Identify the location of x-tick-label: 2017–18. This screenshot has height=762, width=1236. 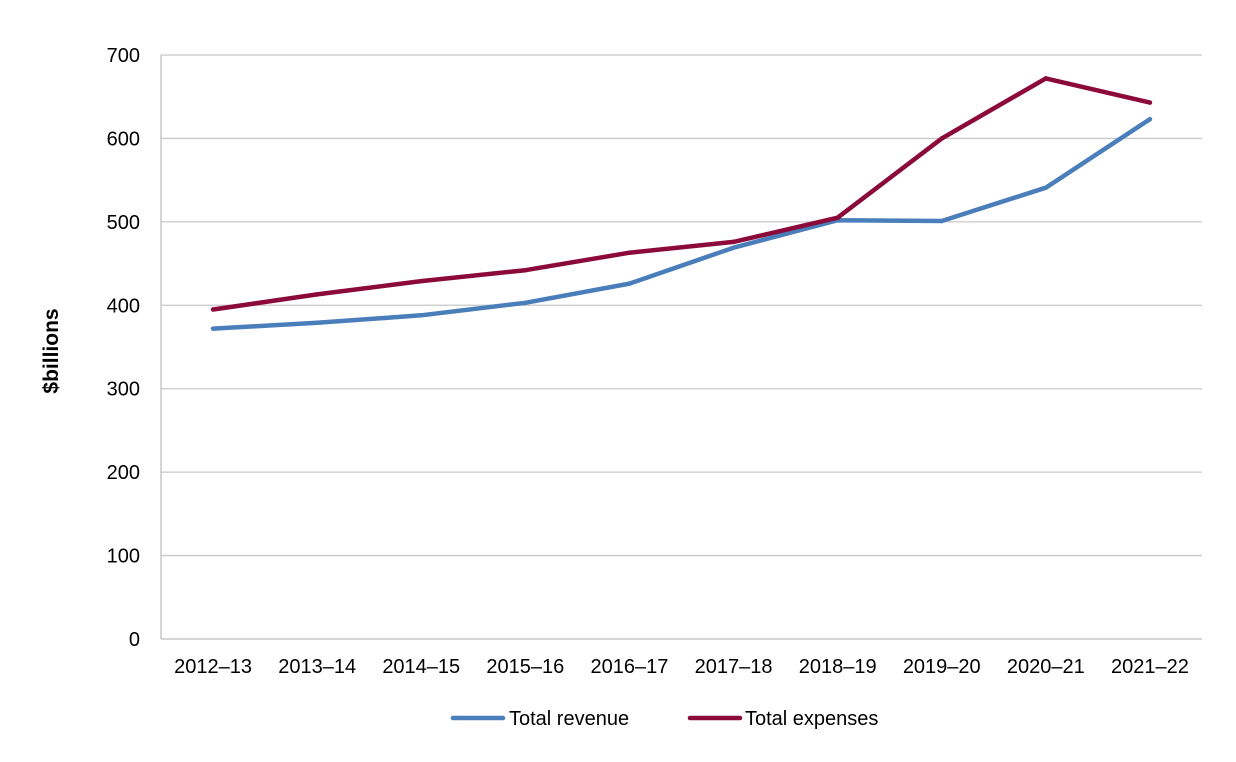
(734, 667).